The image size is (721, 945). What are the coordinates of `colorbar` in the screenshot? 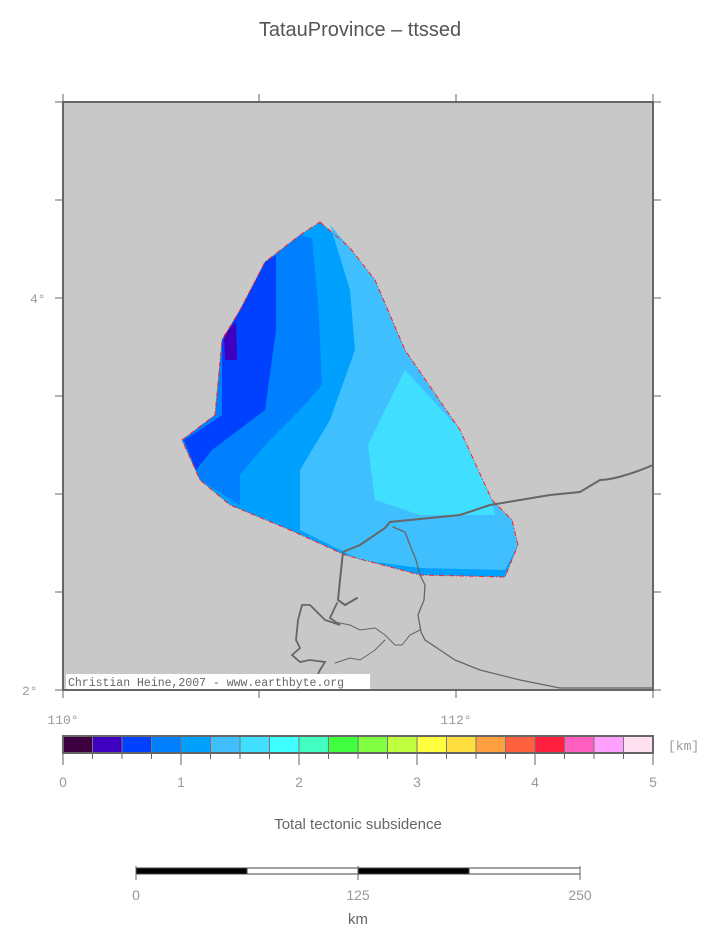 It's located at (358, 750).